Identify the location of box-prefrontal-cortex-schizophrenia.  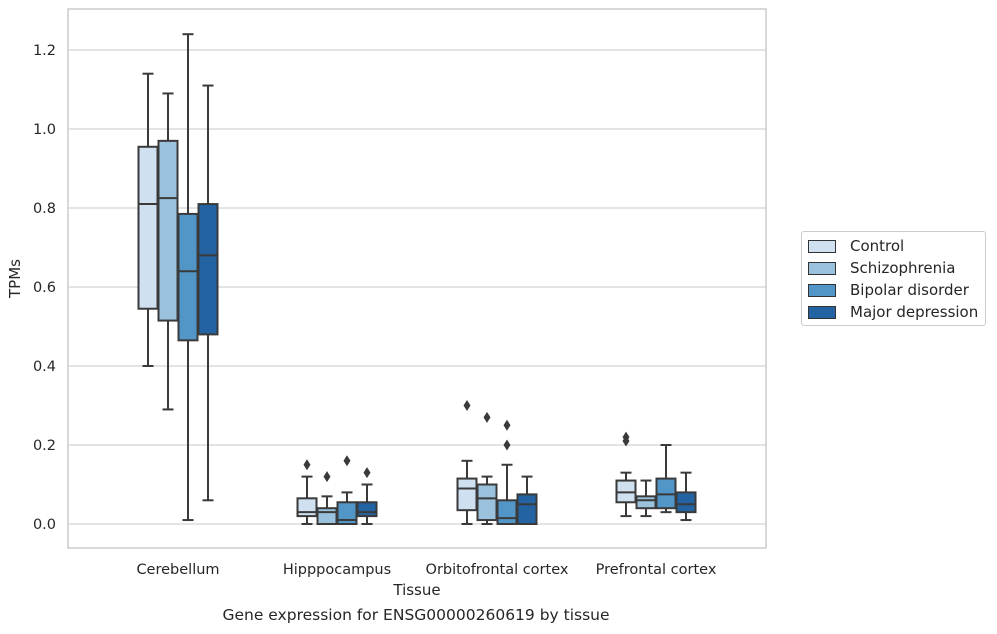
(646, 498).